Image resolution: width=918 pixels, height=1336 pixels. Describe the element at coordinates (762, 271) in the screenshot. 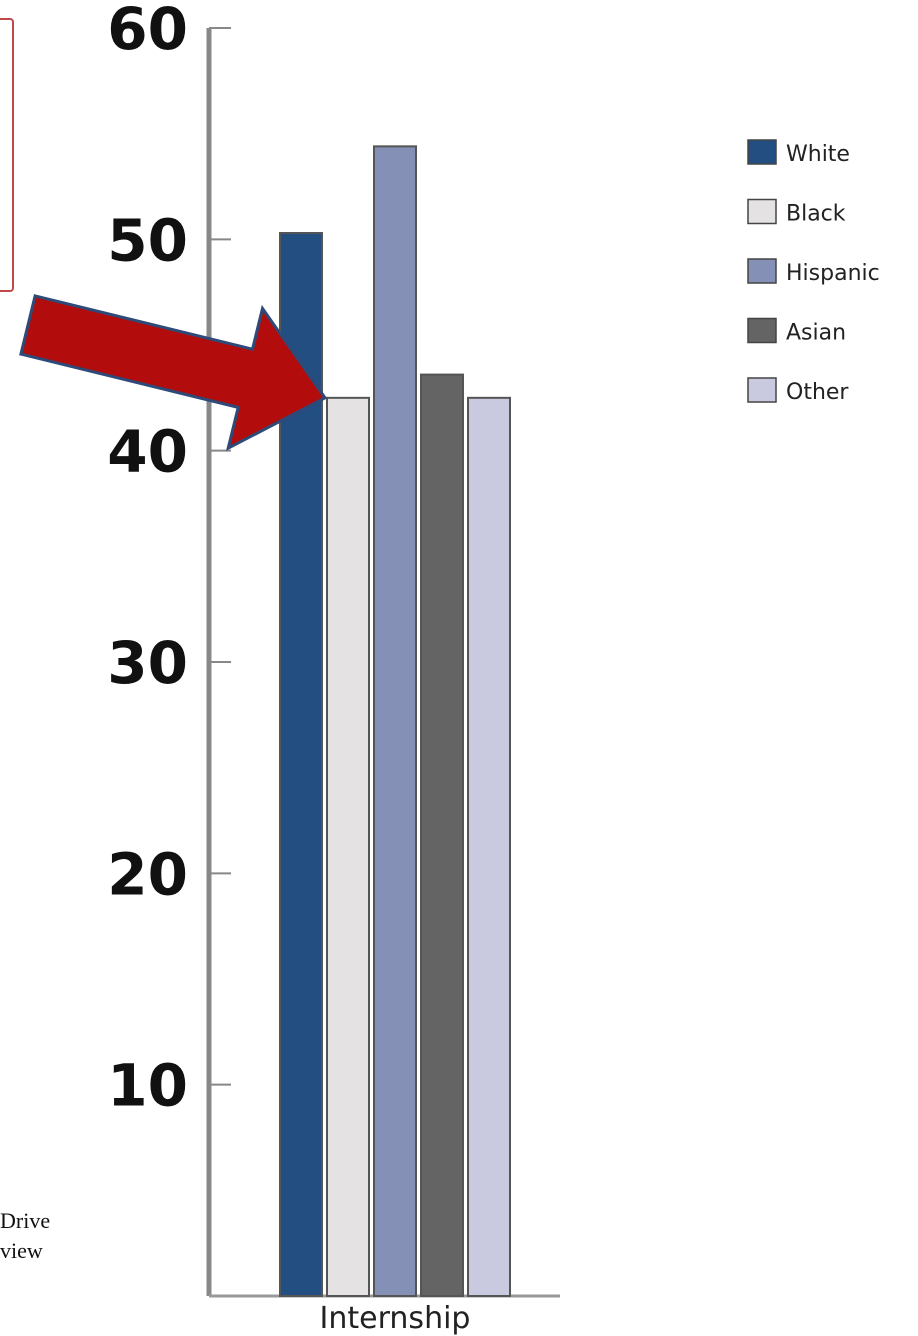

I see `legend-swatch-hispanic` at that location.